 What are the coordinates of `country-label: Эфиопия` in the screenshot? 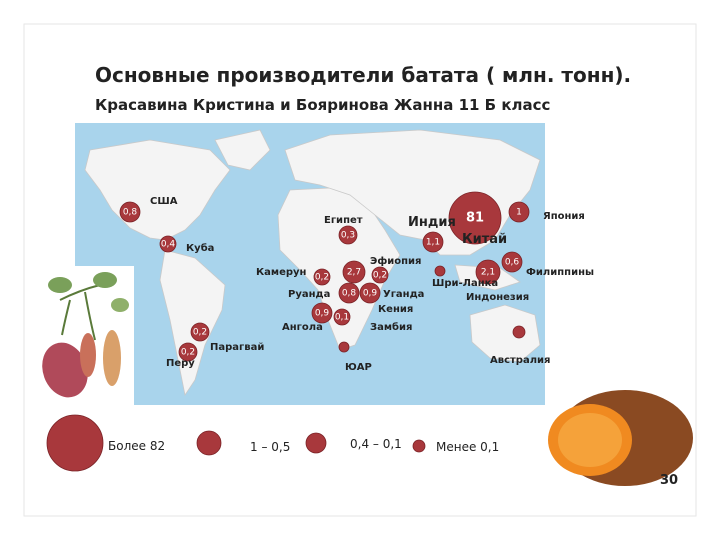 It's located at (395, 261).